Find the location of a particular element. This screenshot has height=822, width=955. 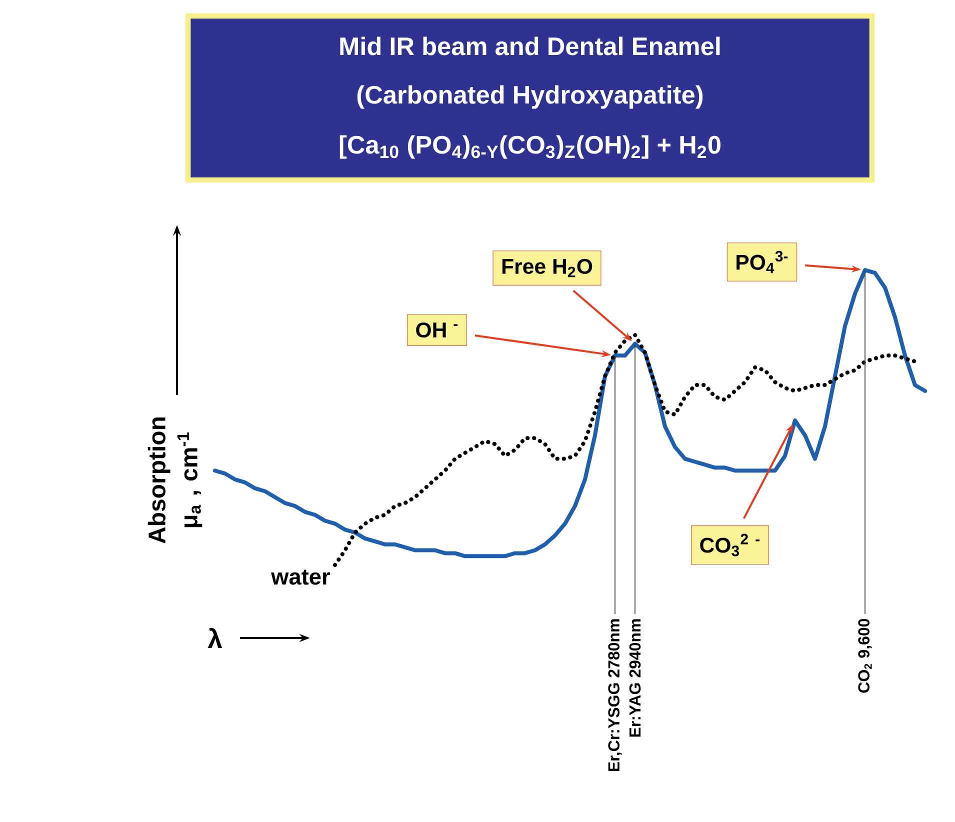

annotation: CO$_{3}$2 - is located at coordinates (730, 545).